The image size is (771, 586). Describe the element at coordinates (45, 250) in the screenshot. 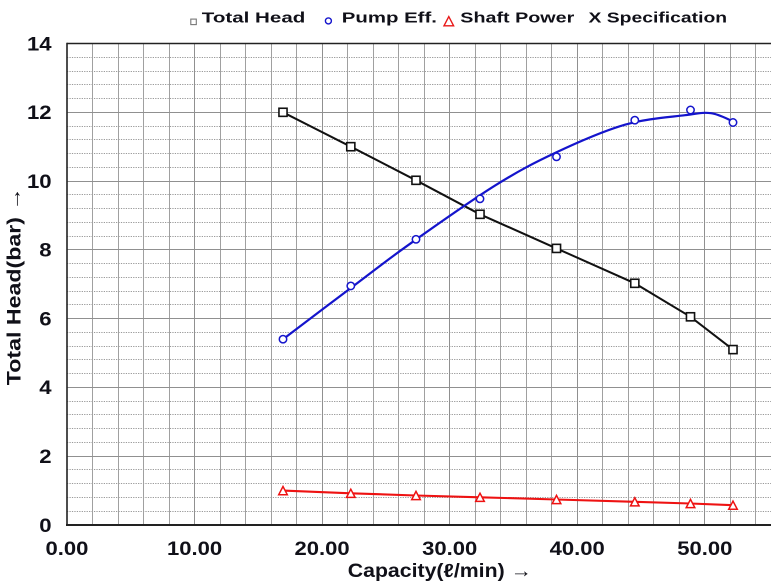

I see `svg-text: 8` at that location.